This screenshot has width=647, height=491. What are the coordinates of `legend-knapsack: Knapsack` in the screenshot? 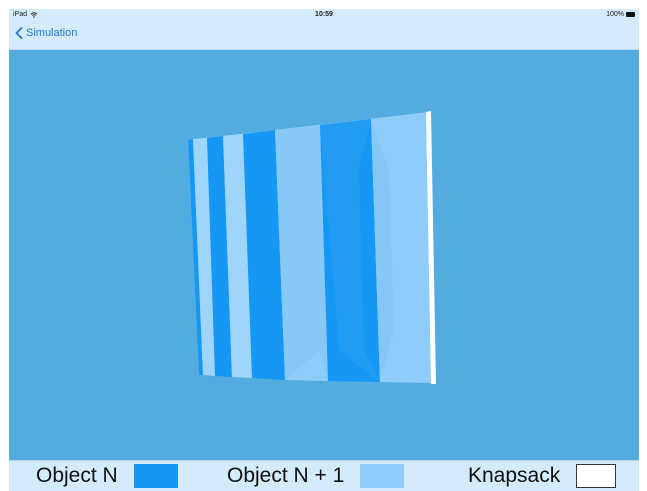 It's located at (542, 476).